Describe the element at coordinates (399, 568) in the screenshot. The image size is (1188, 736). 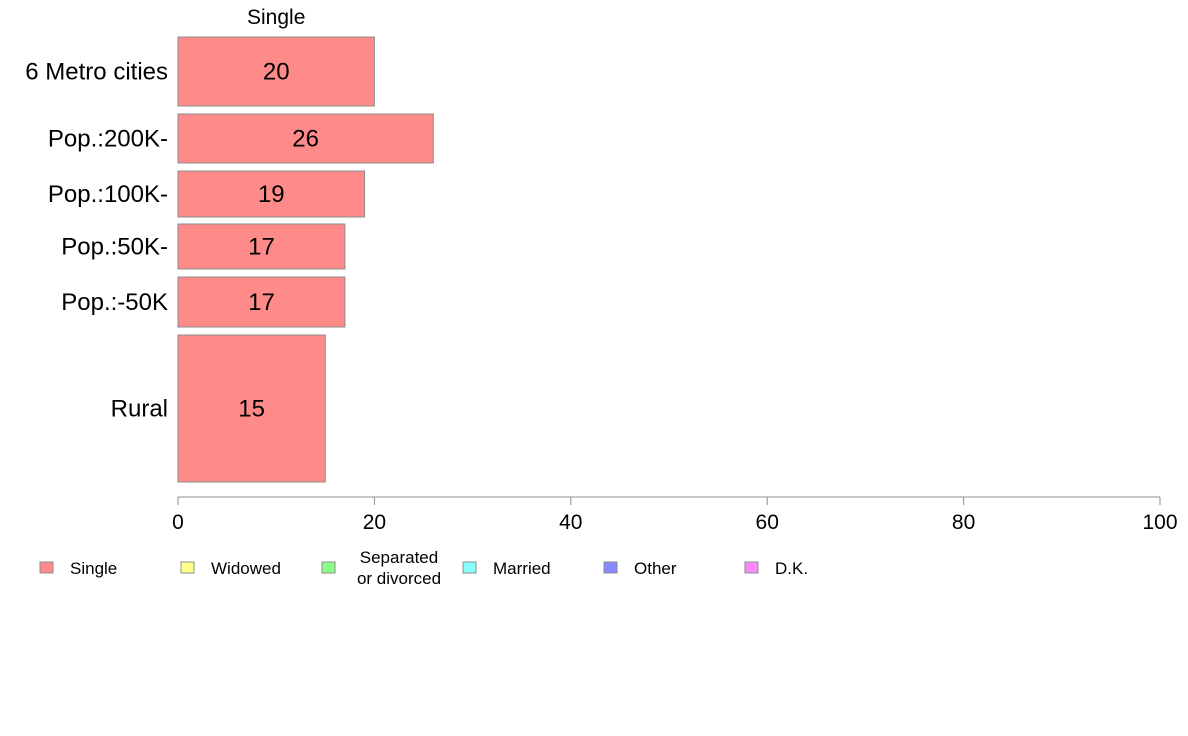
I see `legend-label: Separated or divorced` at that location.